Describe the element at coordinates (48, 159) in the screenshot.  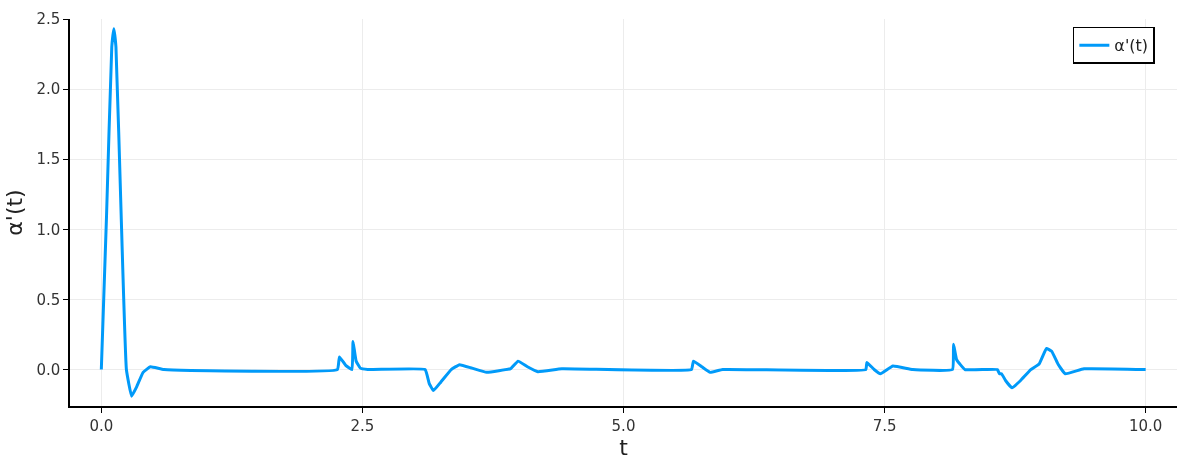
I see `y-tick-label: 1.5` at that location.